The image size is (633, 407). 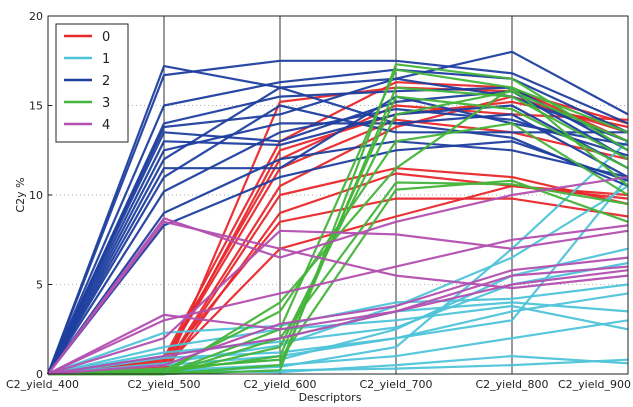 I want to click on legend-label-1: 1, so click(x=106, y=59).